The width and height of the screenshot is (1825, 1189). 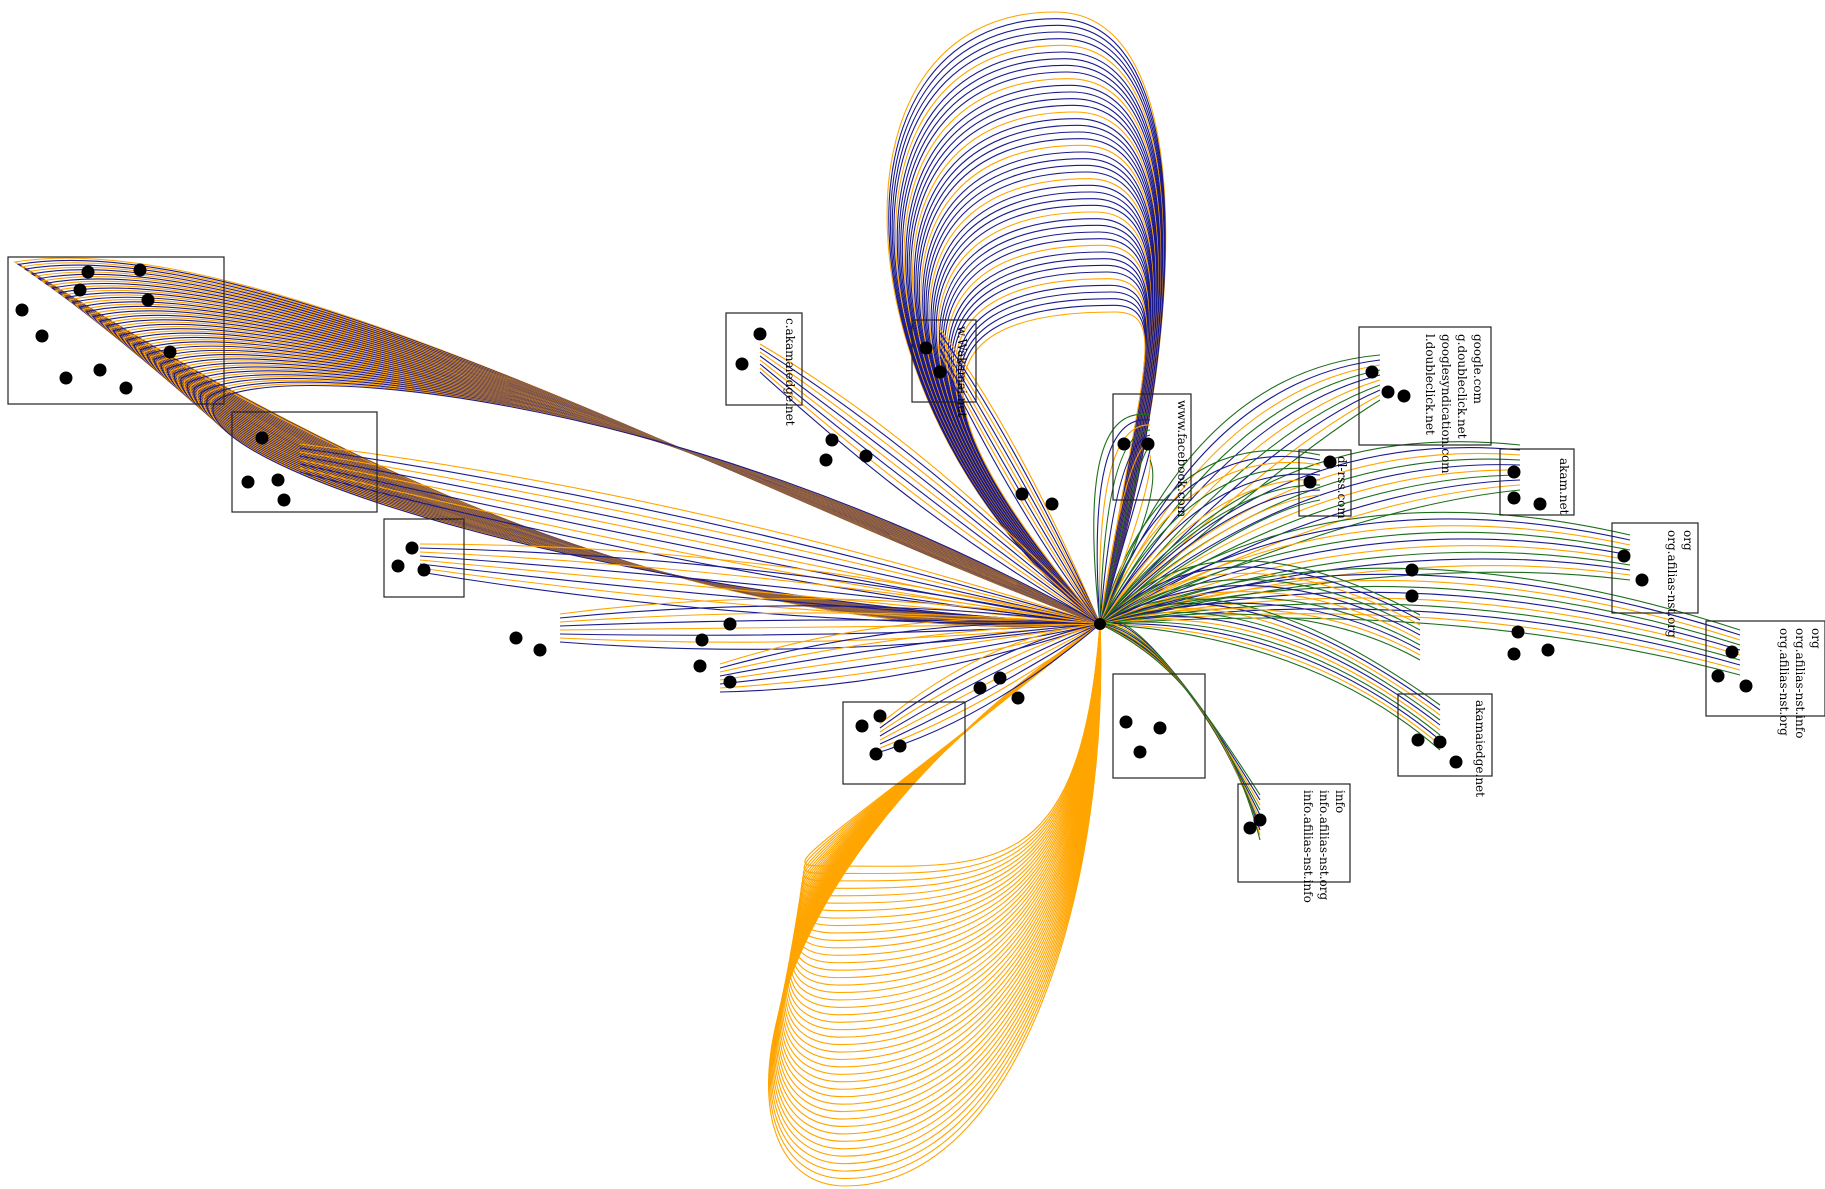 I want to click on cluster-label: info.afilias-nst.org, so click(x=1324, y=845).